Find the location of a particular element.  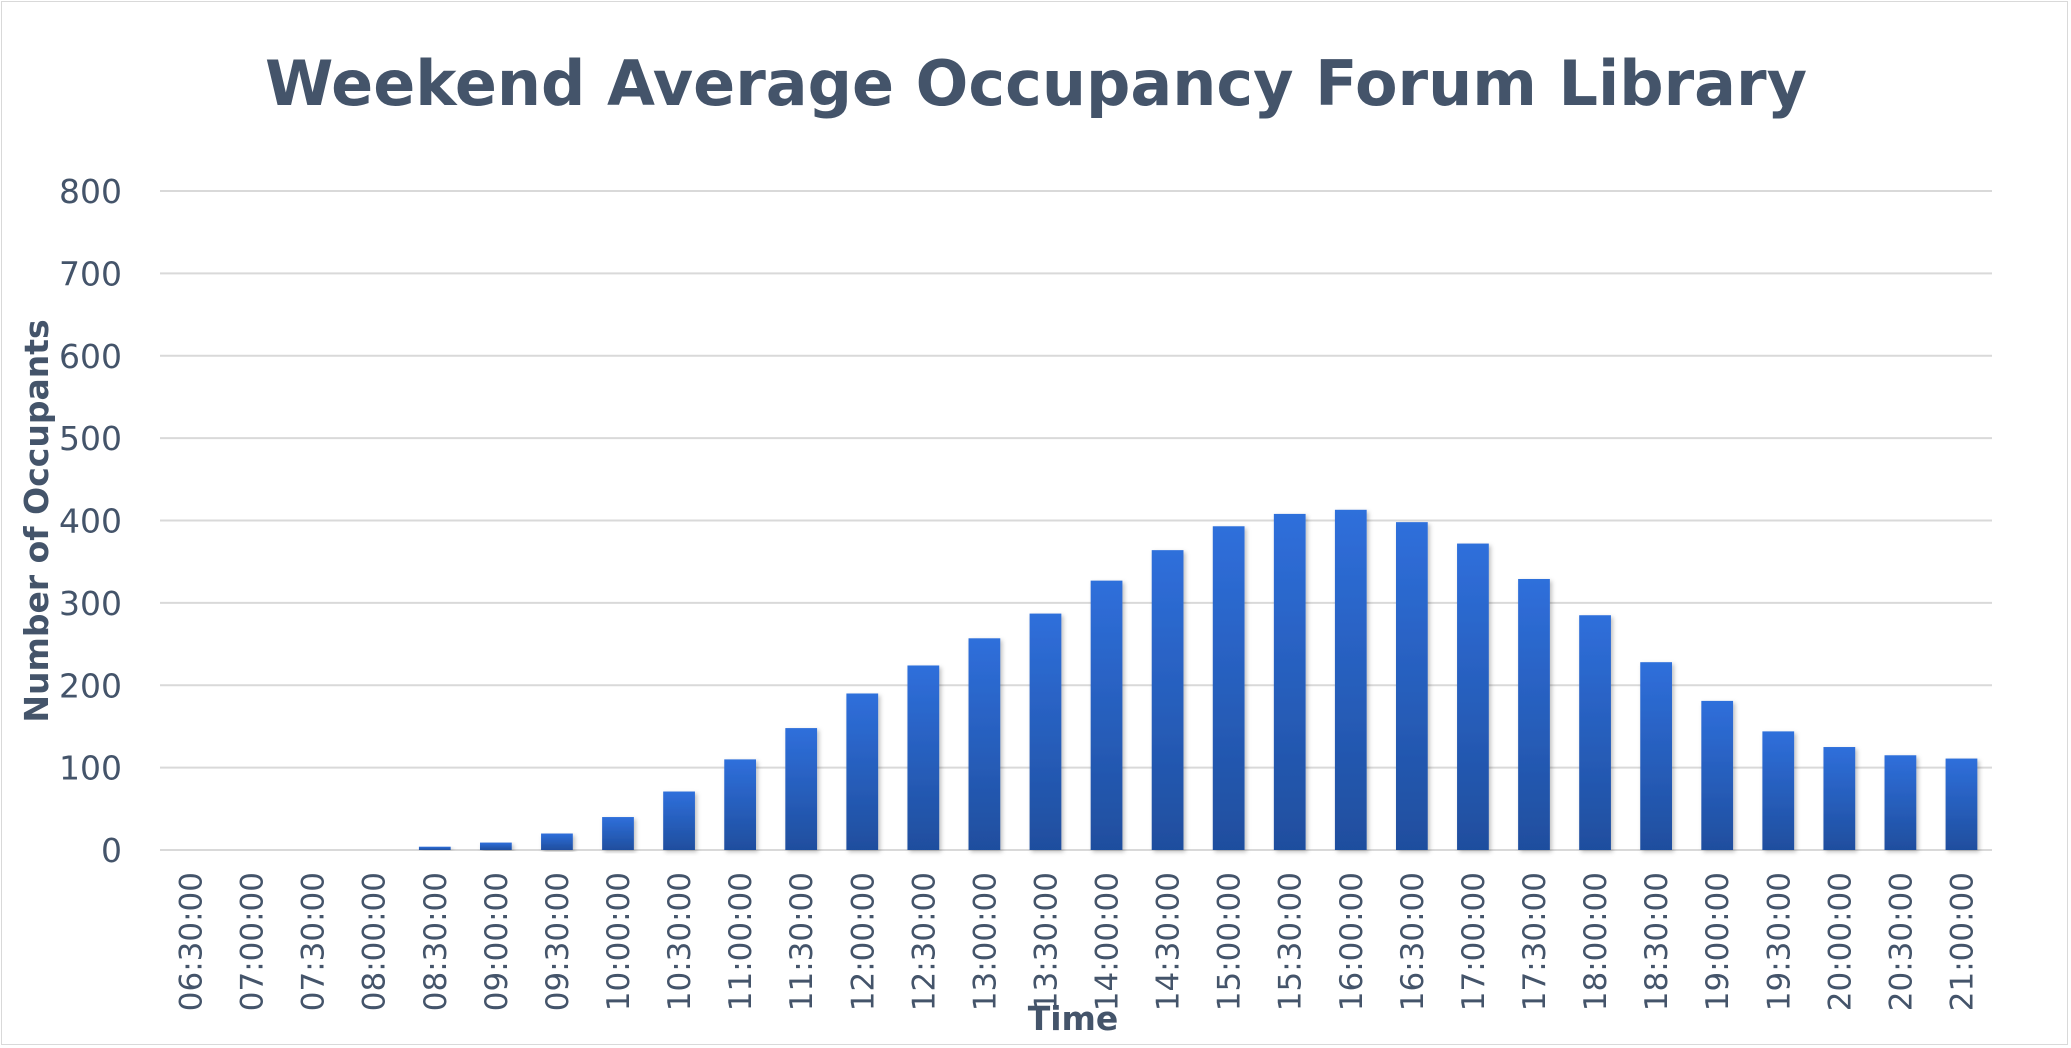

x-tick-label: 11:30:00 is located at coordinates (802, 941).